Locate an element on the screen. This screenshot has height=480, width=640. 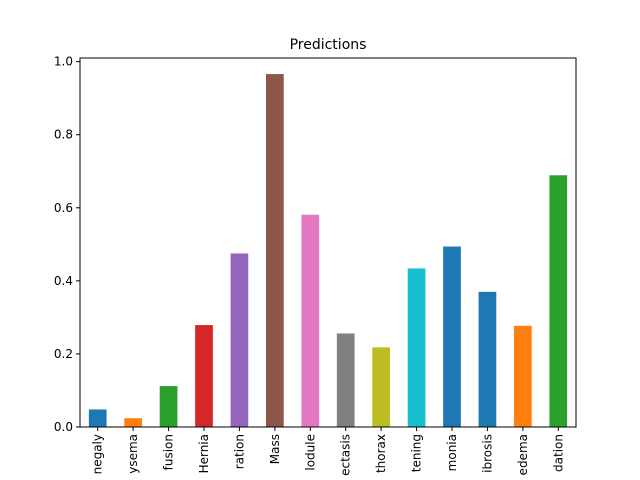
x-tick-label-12: edema is located at coordinates (523, 454).